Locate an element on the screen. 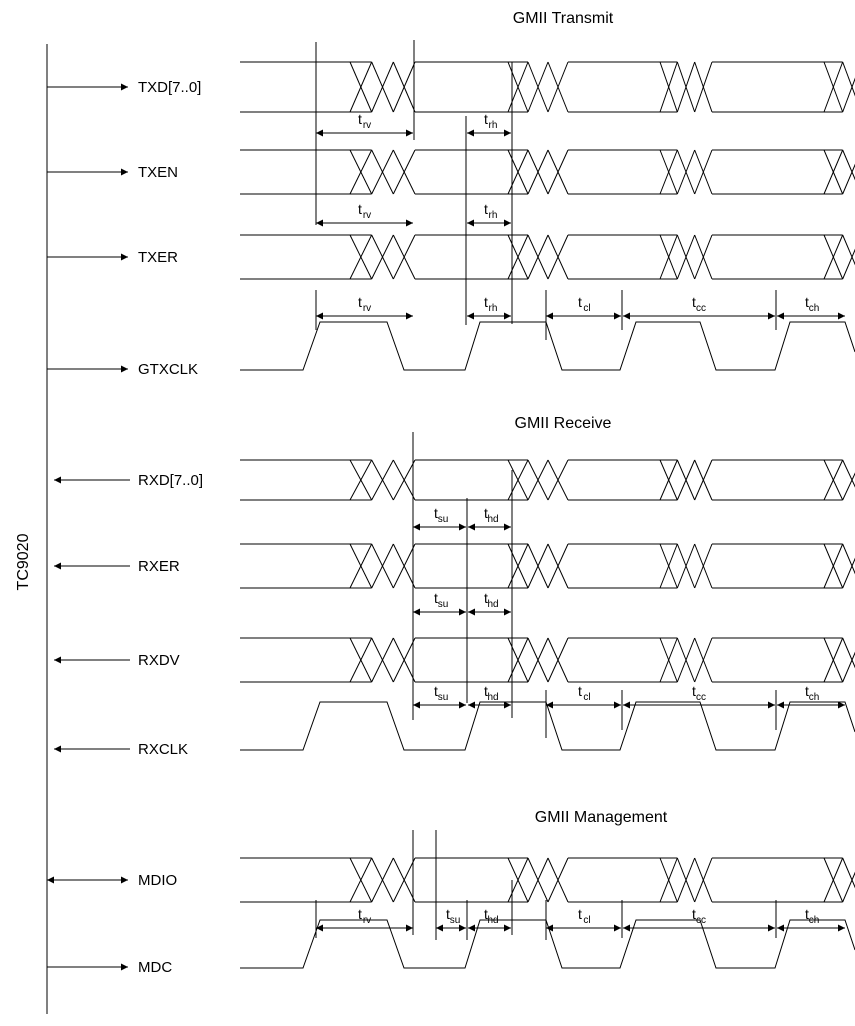 The image size is (855, 1026). waveform-mdio is located at coordinates (547, 880).